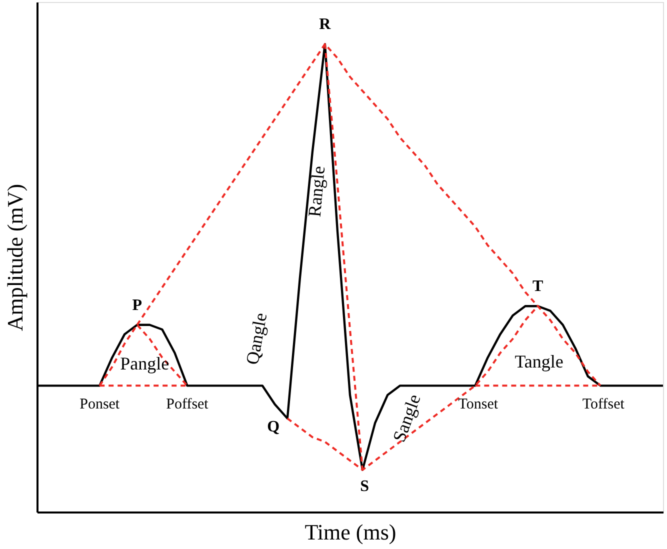 The image size is (667, 549). I want to click on annotation: Ponset, so click(100, 404).